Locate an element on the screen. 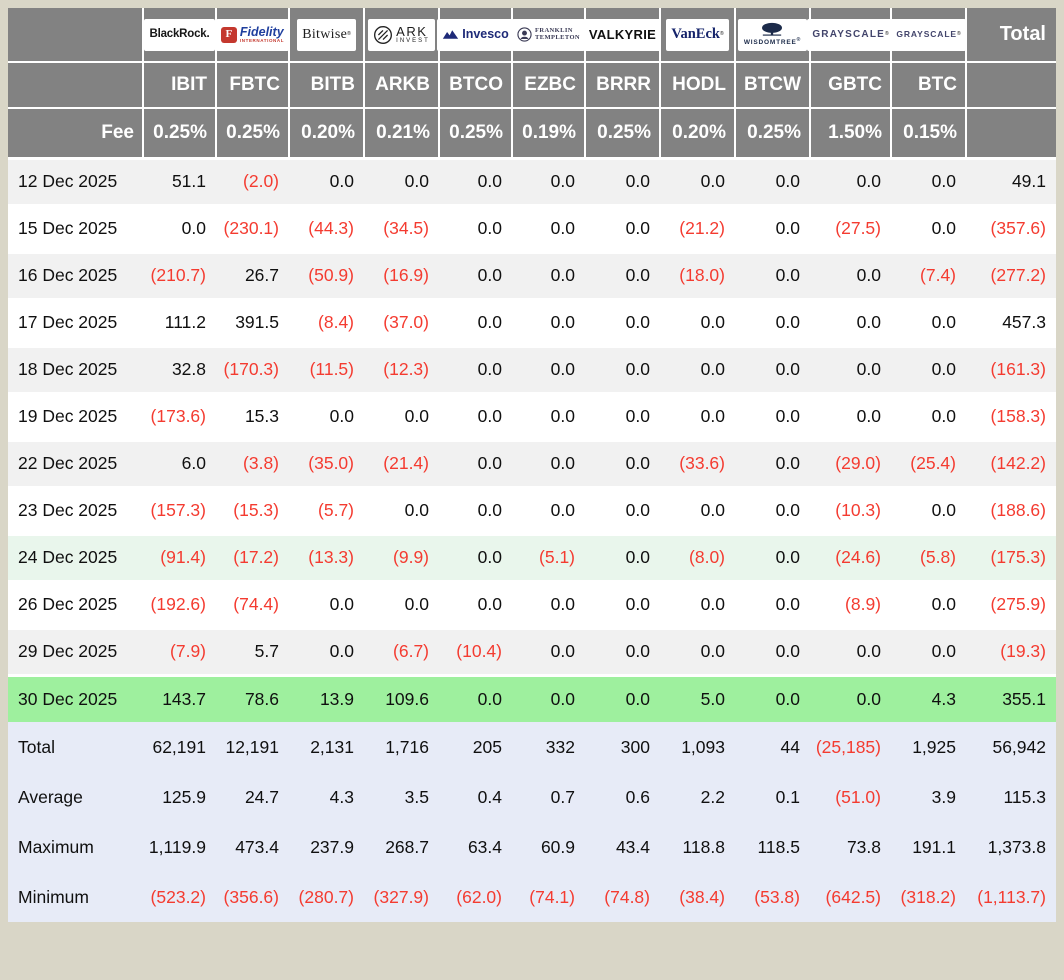 The width and height of the screenshot is (1064, 980). table-cell: 49.1 is located at coordinates (1011, 180).